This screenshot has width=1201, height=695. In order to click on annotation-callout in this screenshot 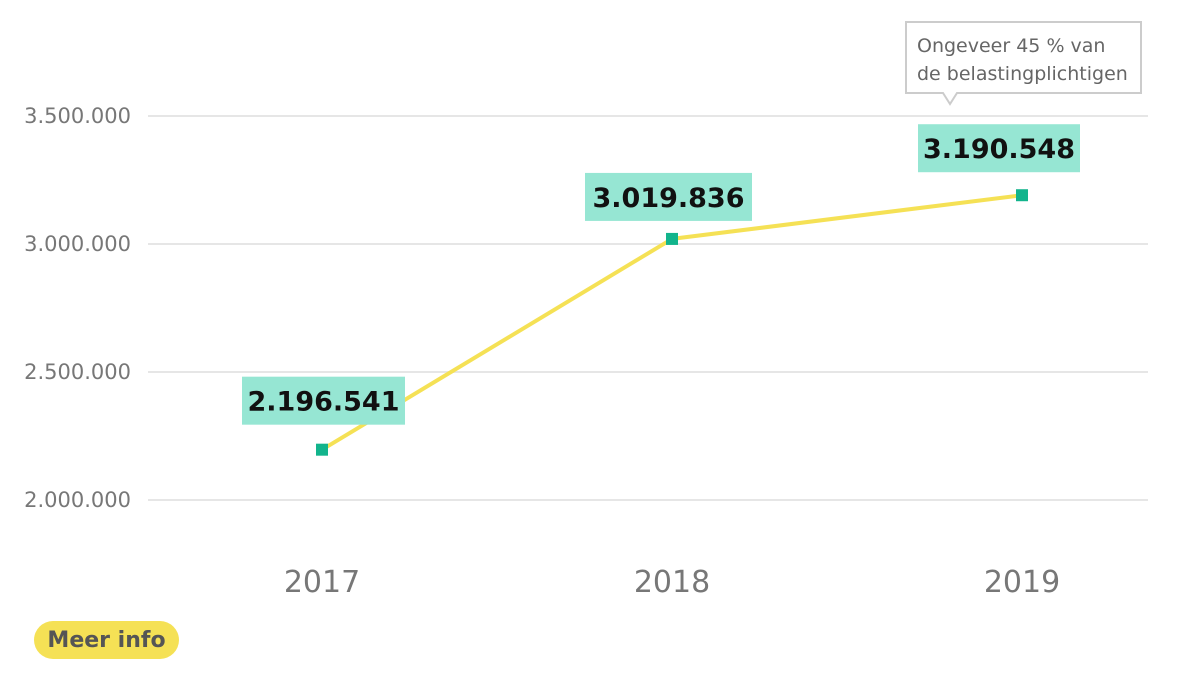, I will do `click(1023, 63)`.